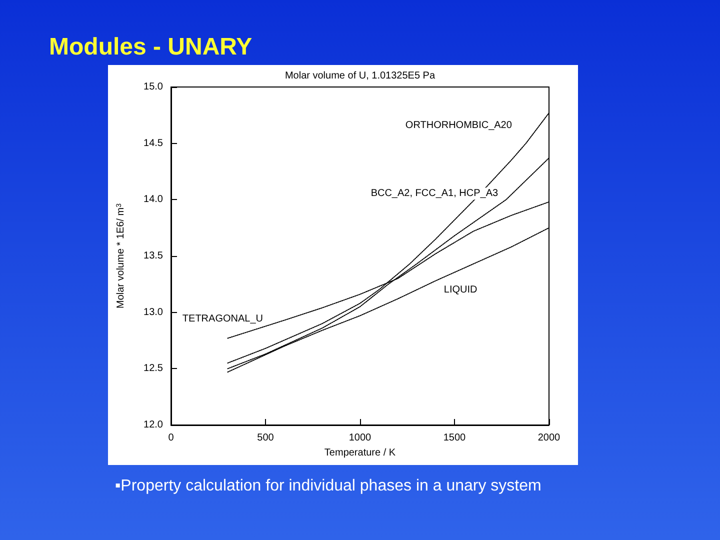 The image size is (720, 540). I want to click on series-label: BCC_A2, FCC_A1, HCP_A3, so click(434, 194).